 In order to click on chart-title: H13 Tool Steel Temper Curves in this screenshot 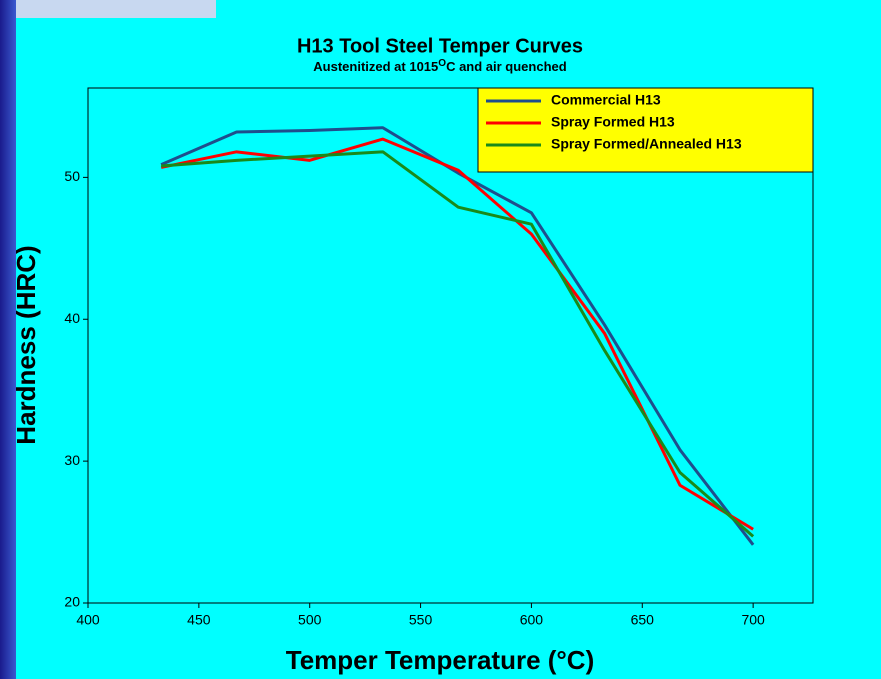, I will do `click(440, 46)`.